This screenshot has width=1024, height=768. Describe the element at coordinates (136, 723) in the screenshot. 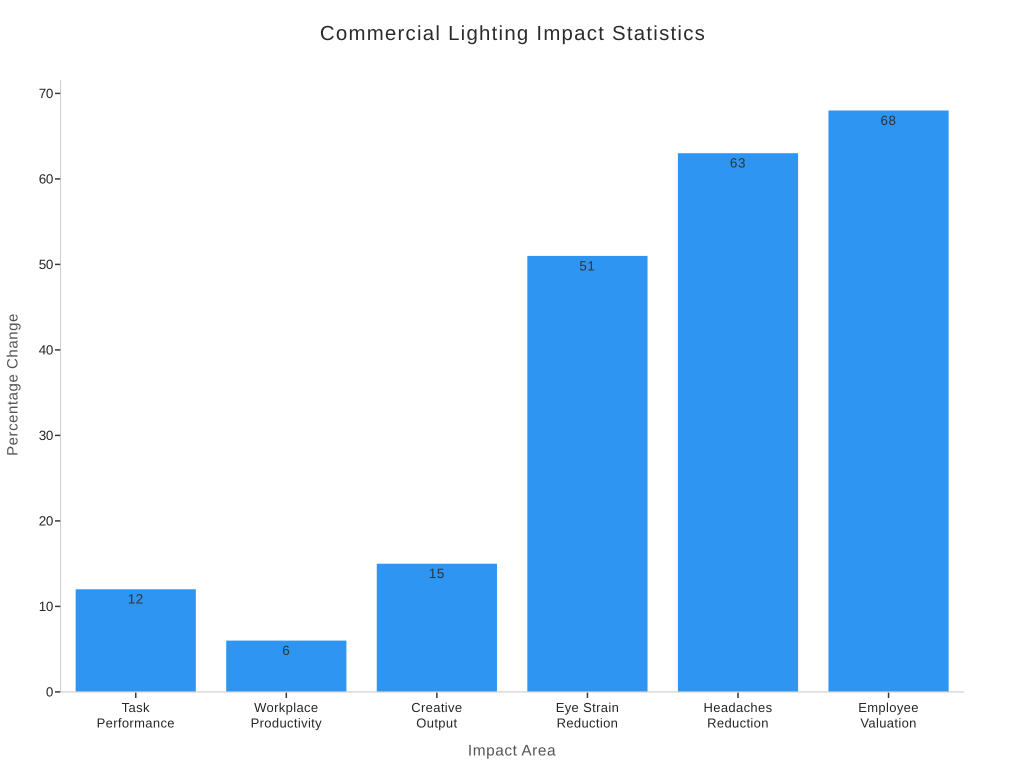

I see `svg-text: Performance` at that location.